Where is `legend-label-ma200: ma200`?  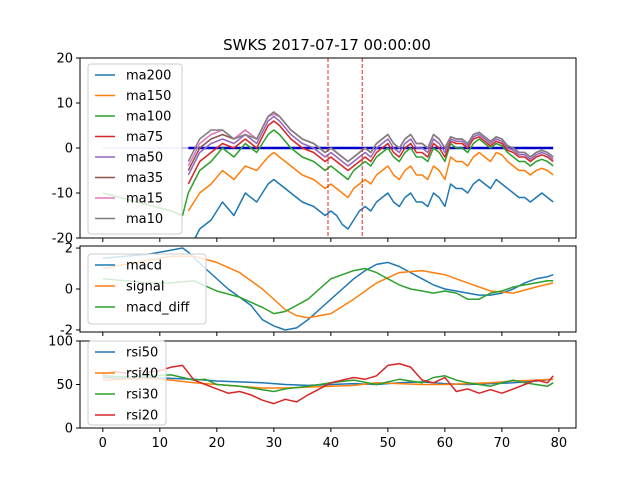 legend-label-ma200: ma200 is located at coordinates (148, 76).